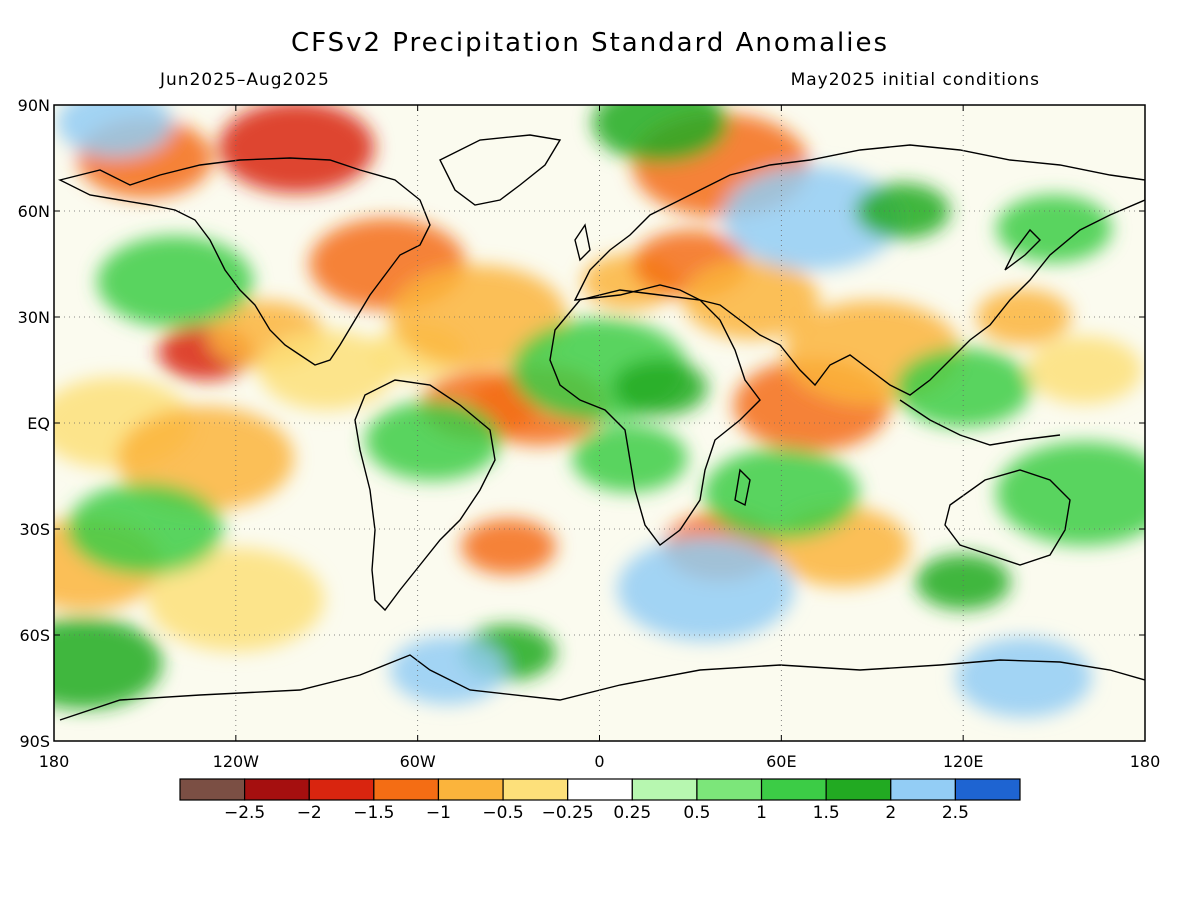  I want to click on lat-tick-label: 30S, so click(34, 529).